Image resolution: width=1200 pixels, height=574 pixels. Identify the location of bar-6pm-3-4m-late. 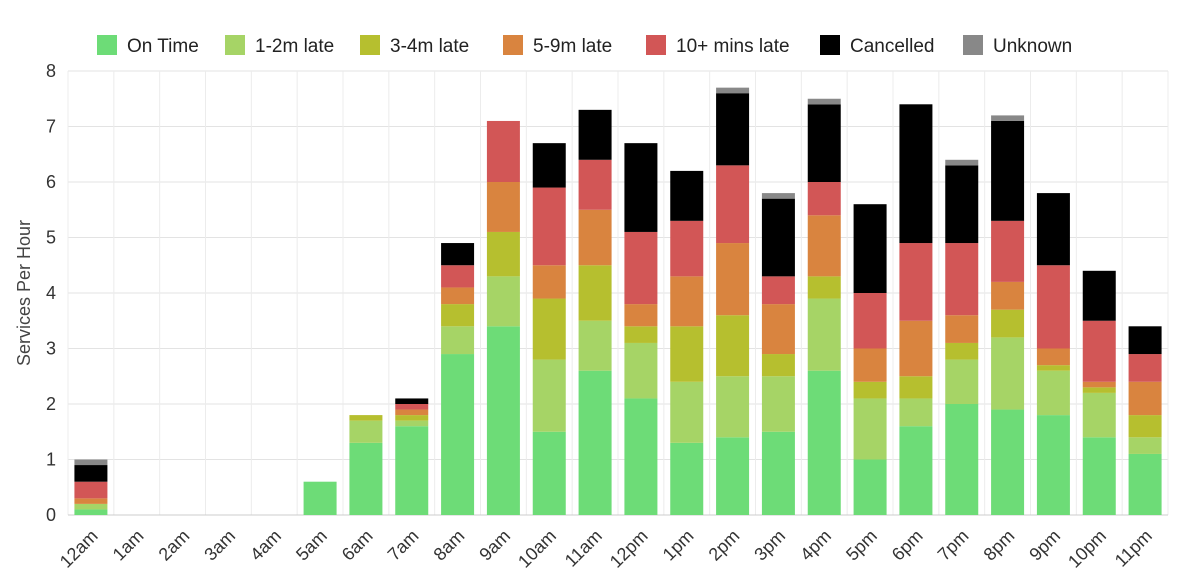
(916, 387).